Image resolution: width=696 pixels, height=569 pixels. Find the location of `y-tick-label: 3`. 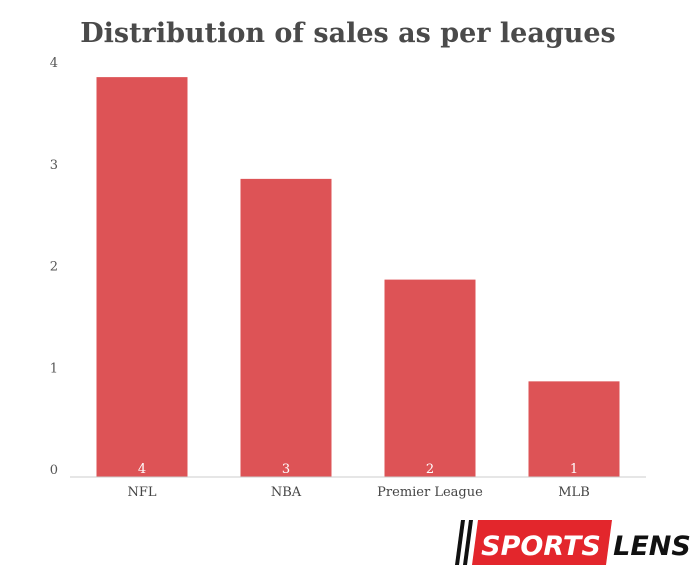

y-tick-label: 3 is located at coordinates (54, 165).